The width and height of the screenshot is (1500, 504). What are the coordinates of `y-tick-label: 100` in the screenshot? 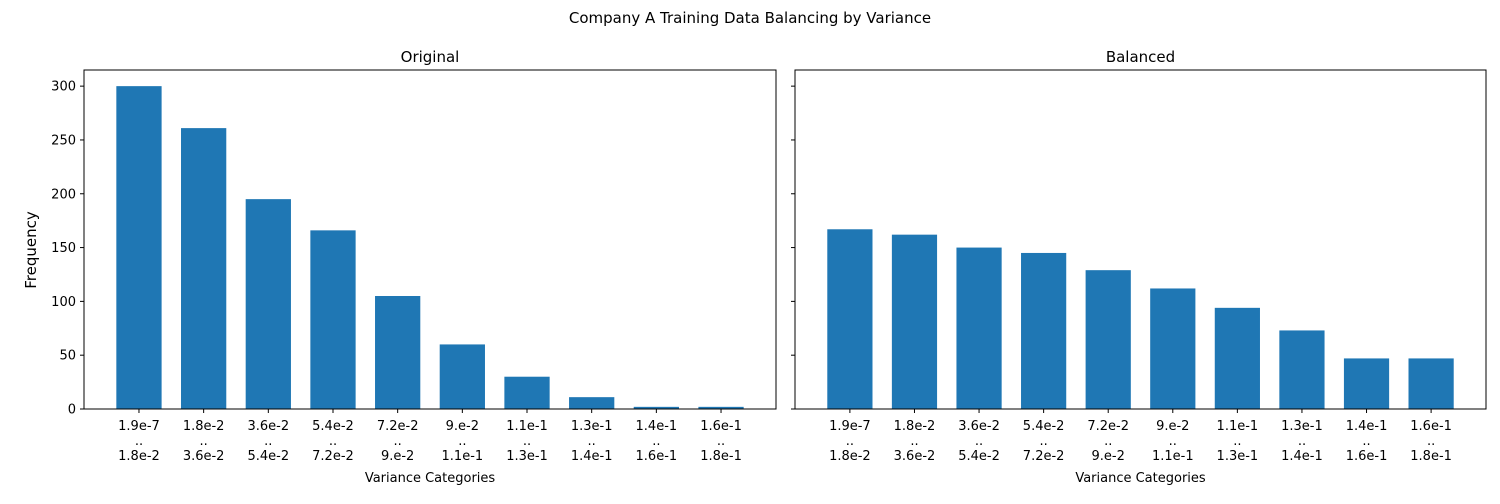 It's located at (63, 302).